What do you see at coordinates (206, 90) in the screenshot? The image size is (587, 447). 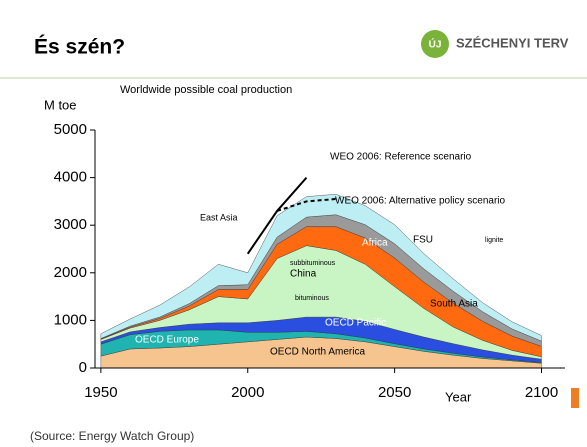 I see `chart-title: Worldwide possible coal production` at bounding box center [206, 90].